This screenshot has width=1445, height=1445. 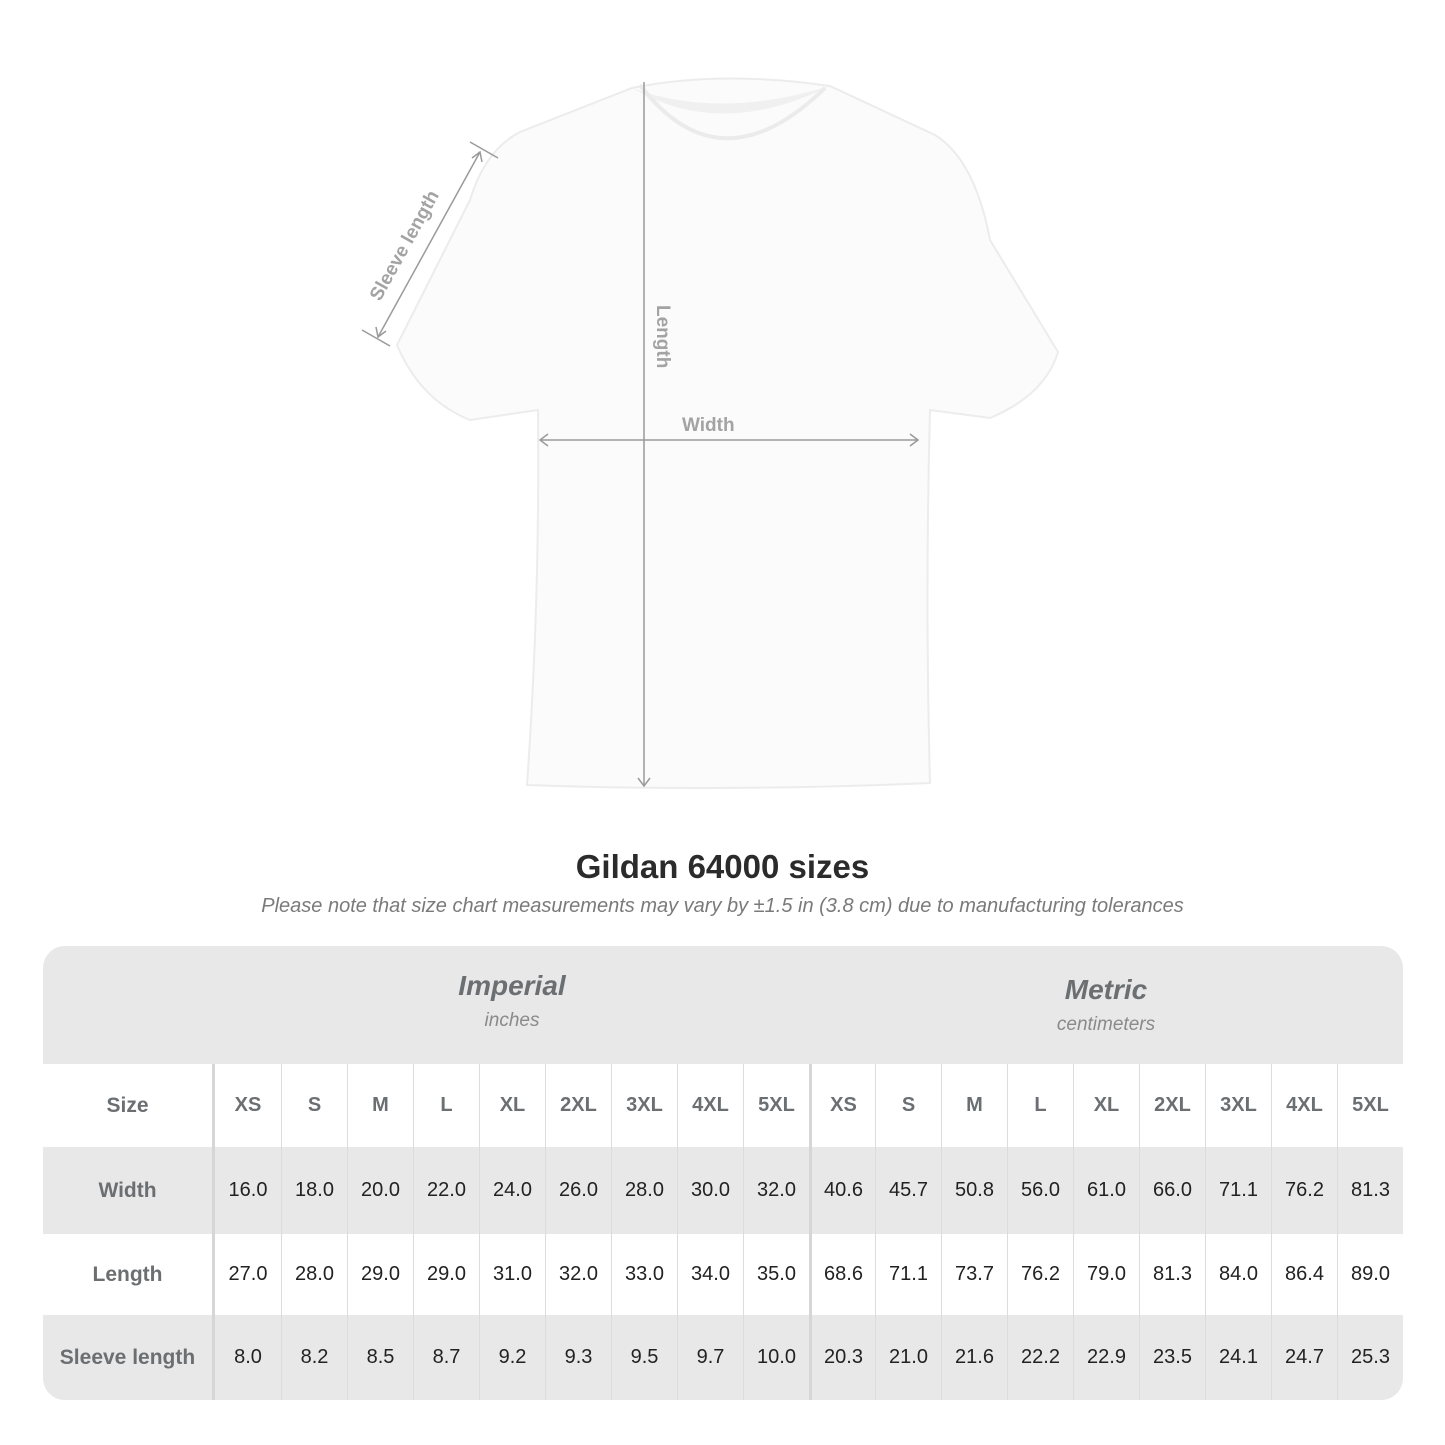 I want to click on size-header-metric: XS, so click(x=842, y=1105).